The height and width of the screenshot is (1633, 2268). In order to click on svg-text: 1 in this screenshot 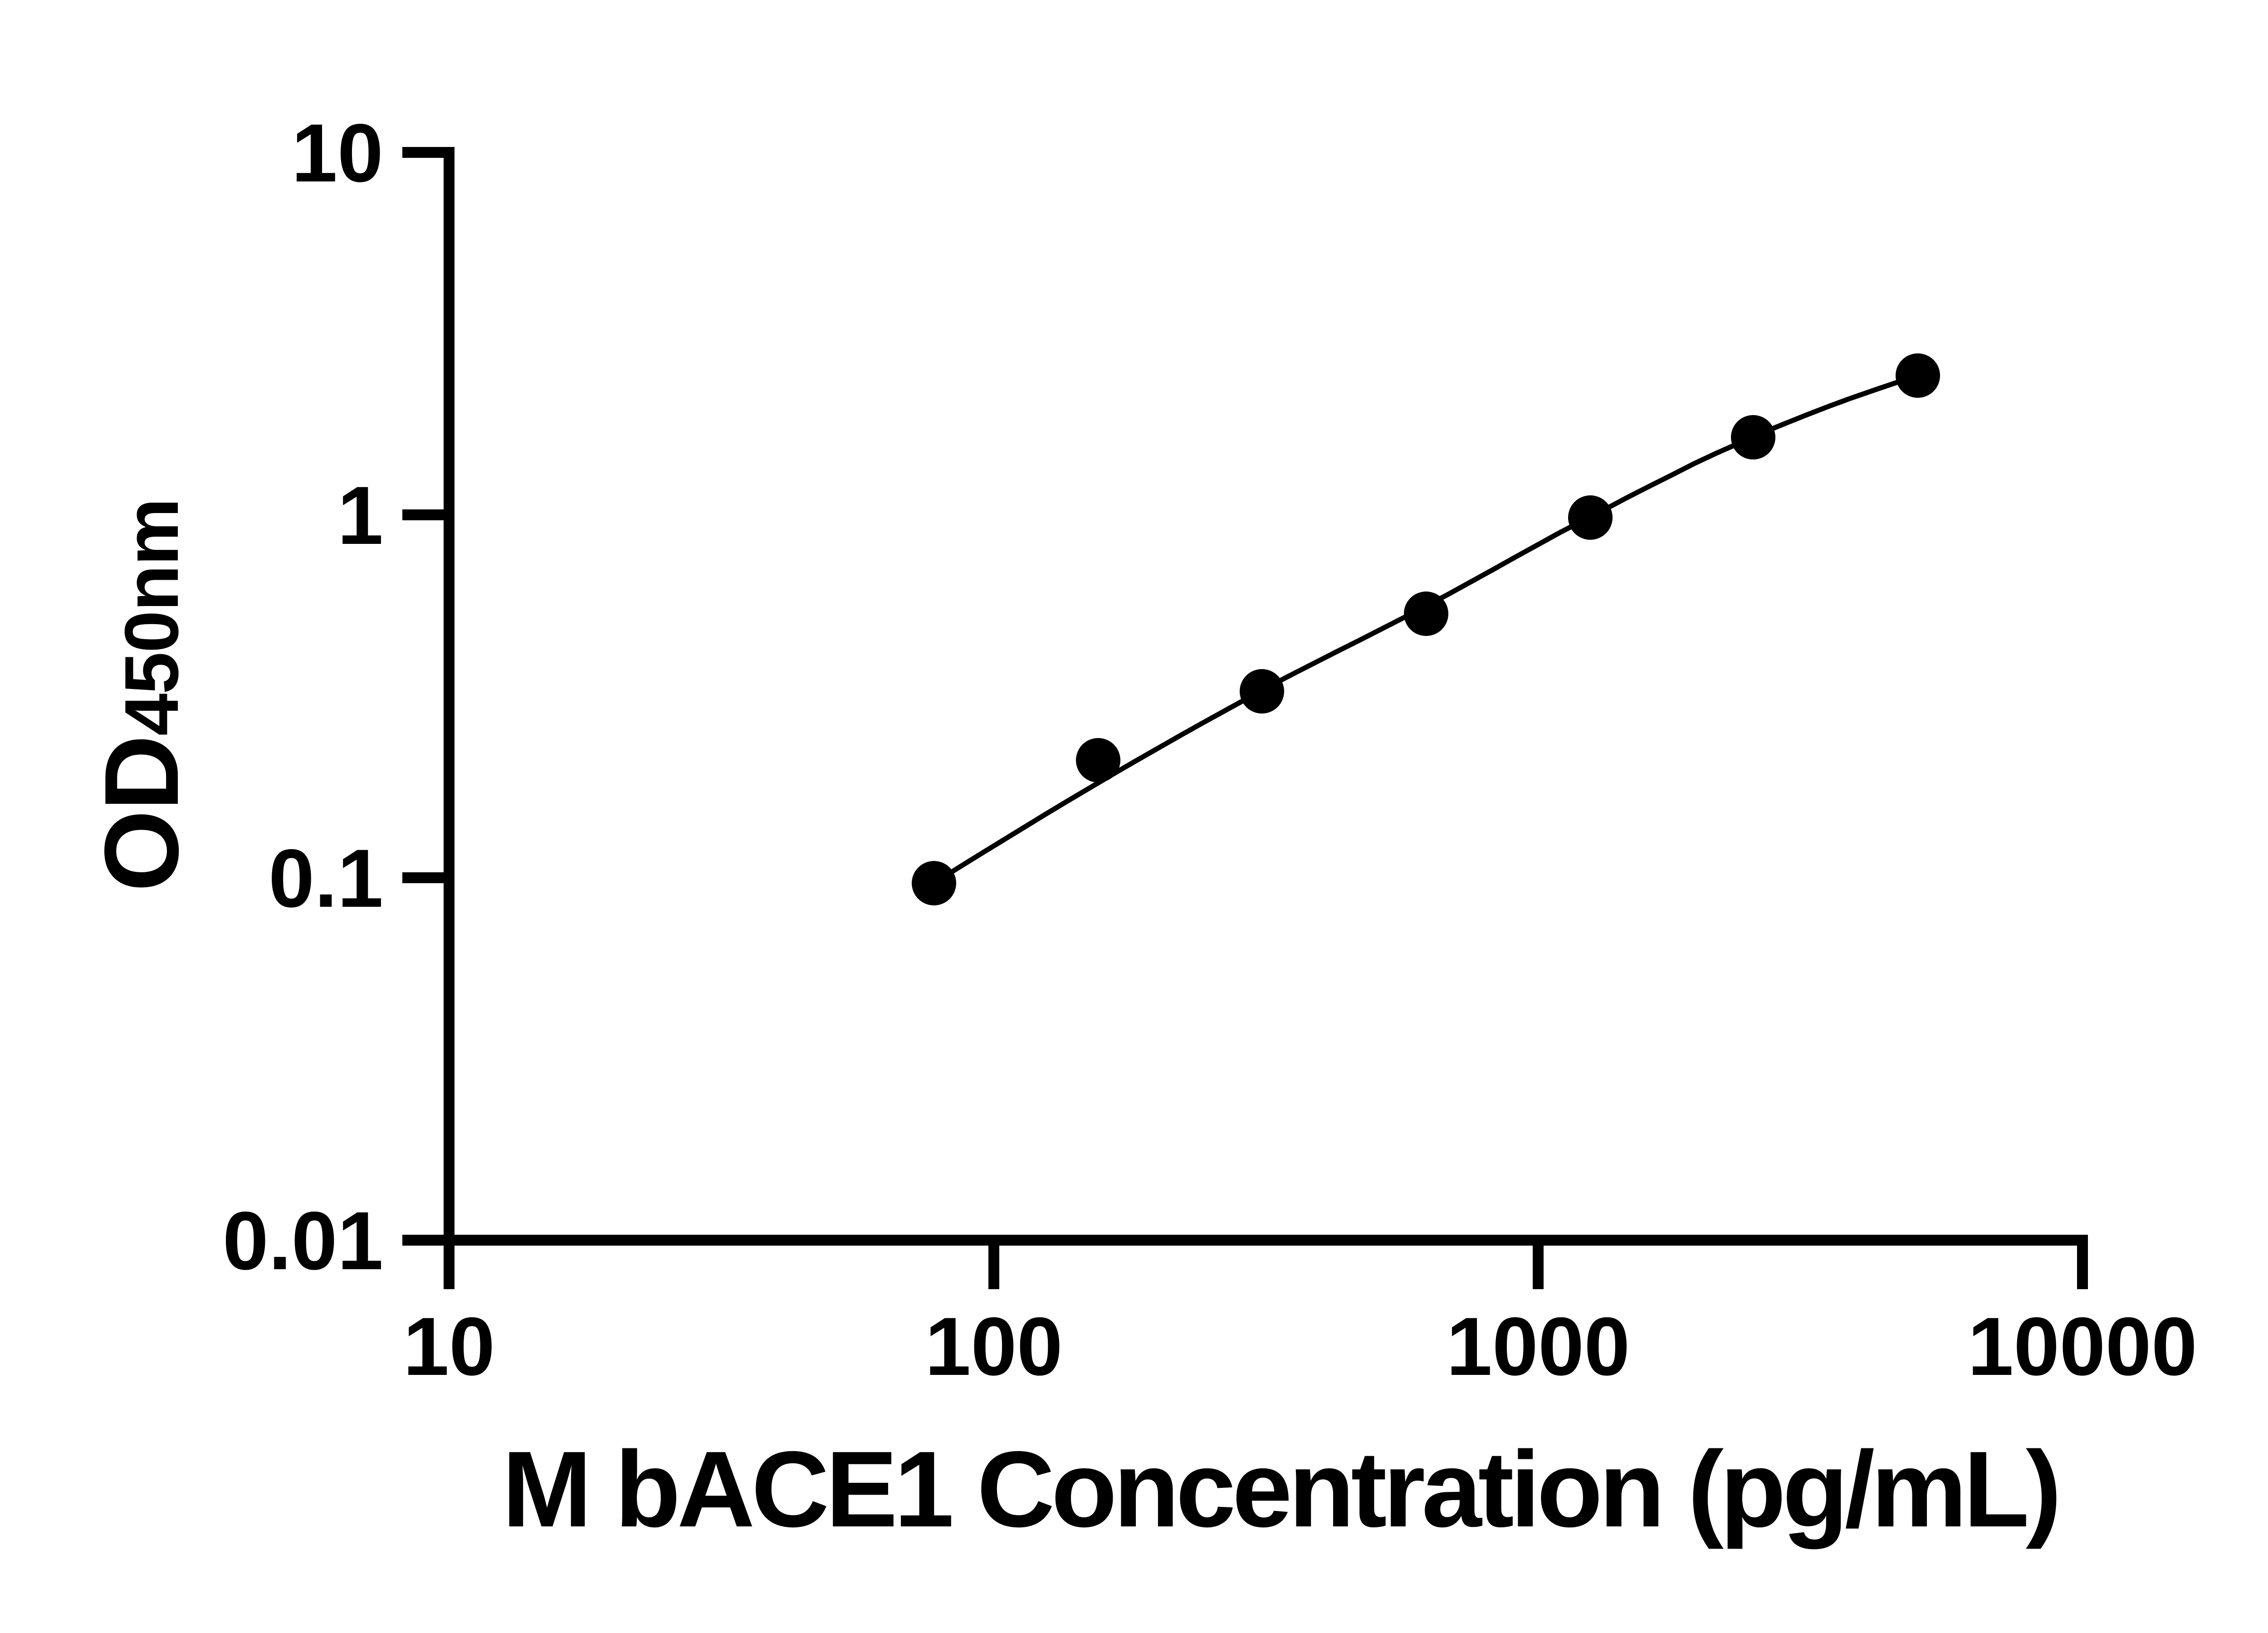, I will do `click(360, 515)`.